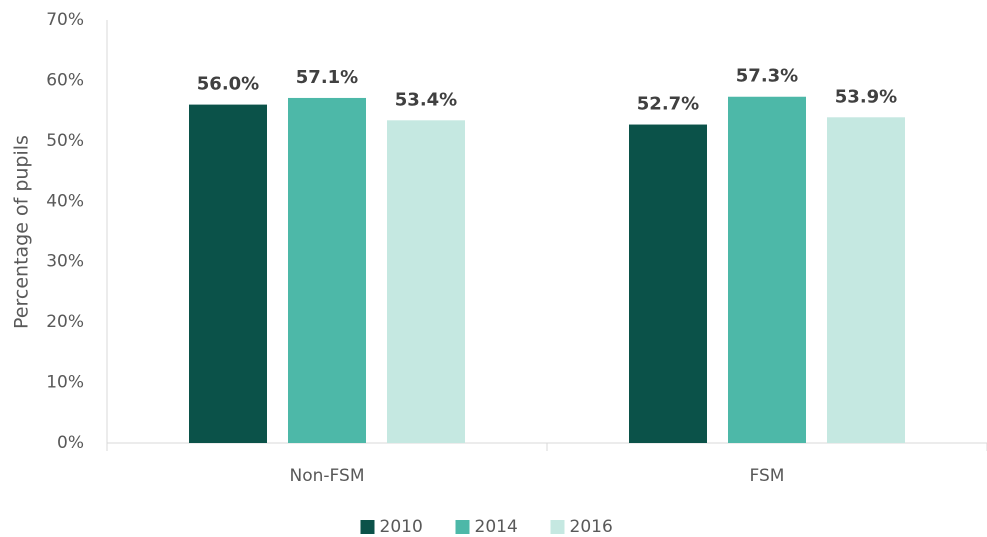 The image size is (987, 537). What do you see at coordinates (65, 383) in the screenshot?
I see `y-tick-label: 10%` at bounding box center [65, 383].